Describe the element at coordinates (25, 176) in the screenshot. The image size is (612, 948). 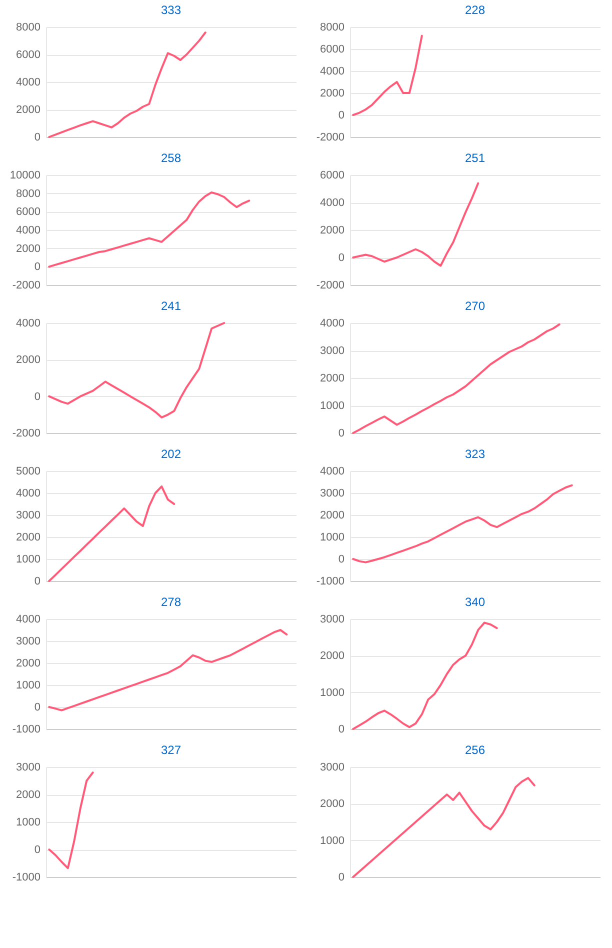
I see `y-tick-label: 10000` at that location.